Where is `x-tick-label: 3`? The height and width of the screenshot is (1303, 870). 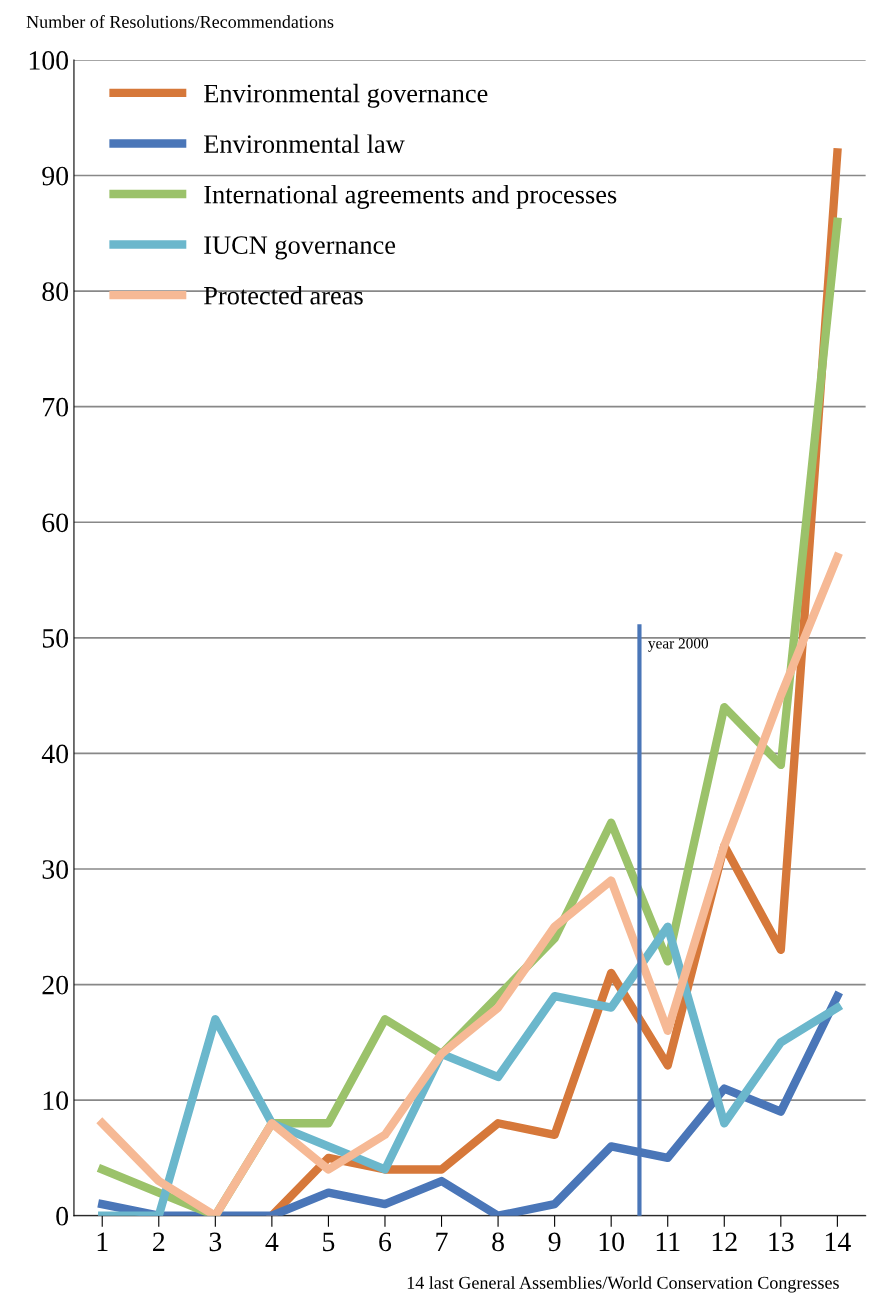
x-tick-label: 3 is located at coordinates (215, 1242).